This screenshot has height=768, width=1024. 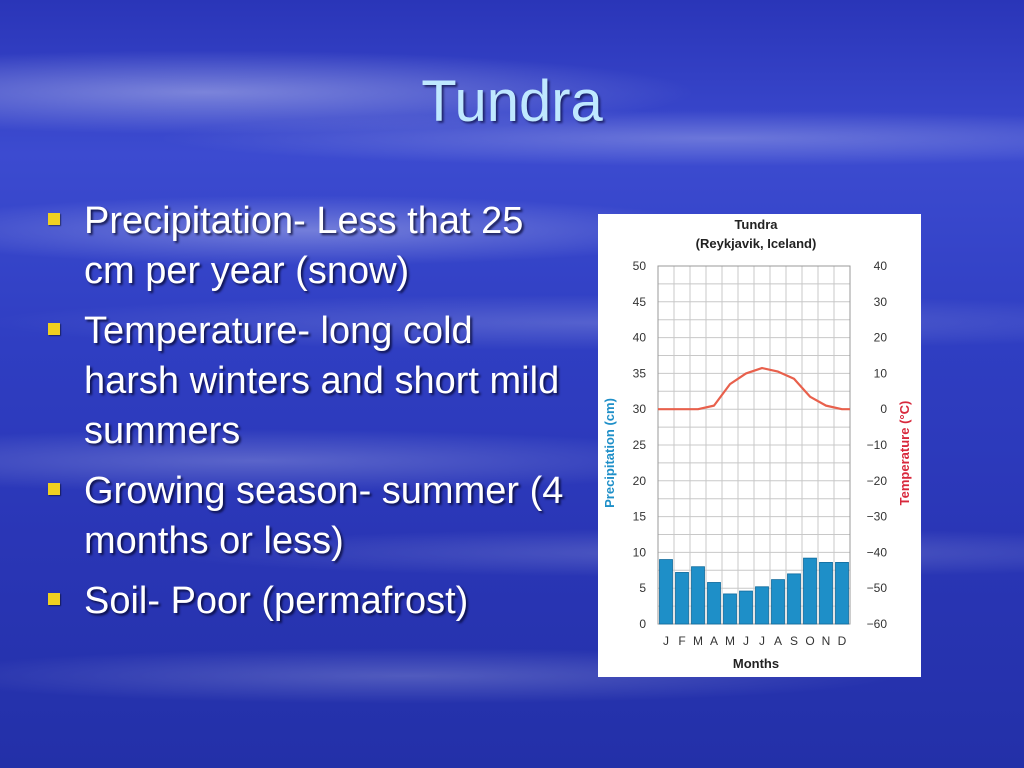 I want to click on plot-frame, so click(x=754, y=445).